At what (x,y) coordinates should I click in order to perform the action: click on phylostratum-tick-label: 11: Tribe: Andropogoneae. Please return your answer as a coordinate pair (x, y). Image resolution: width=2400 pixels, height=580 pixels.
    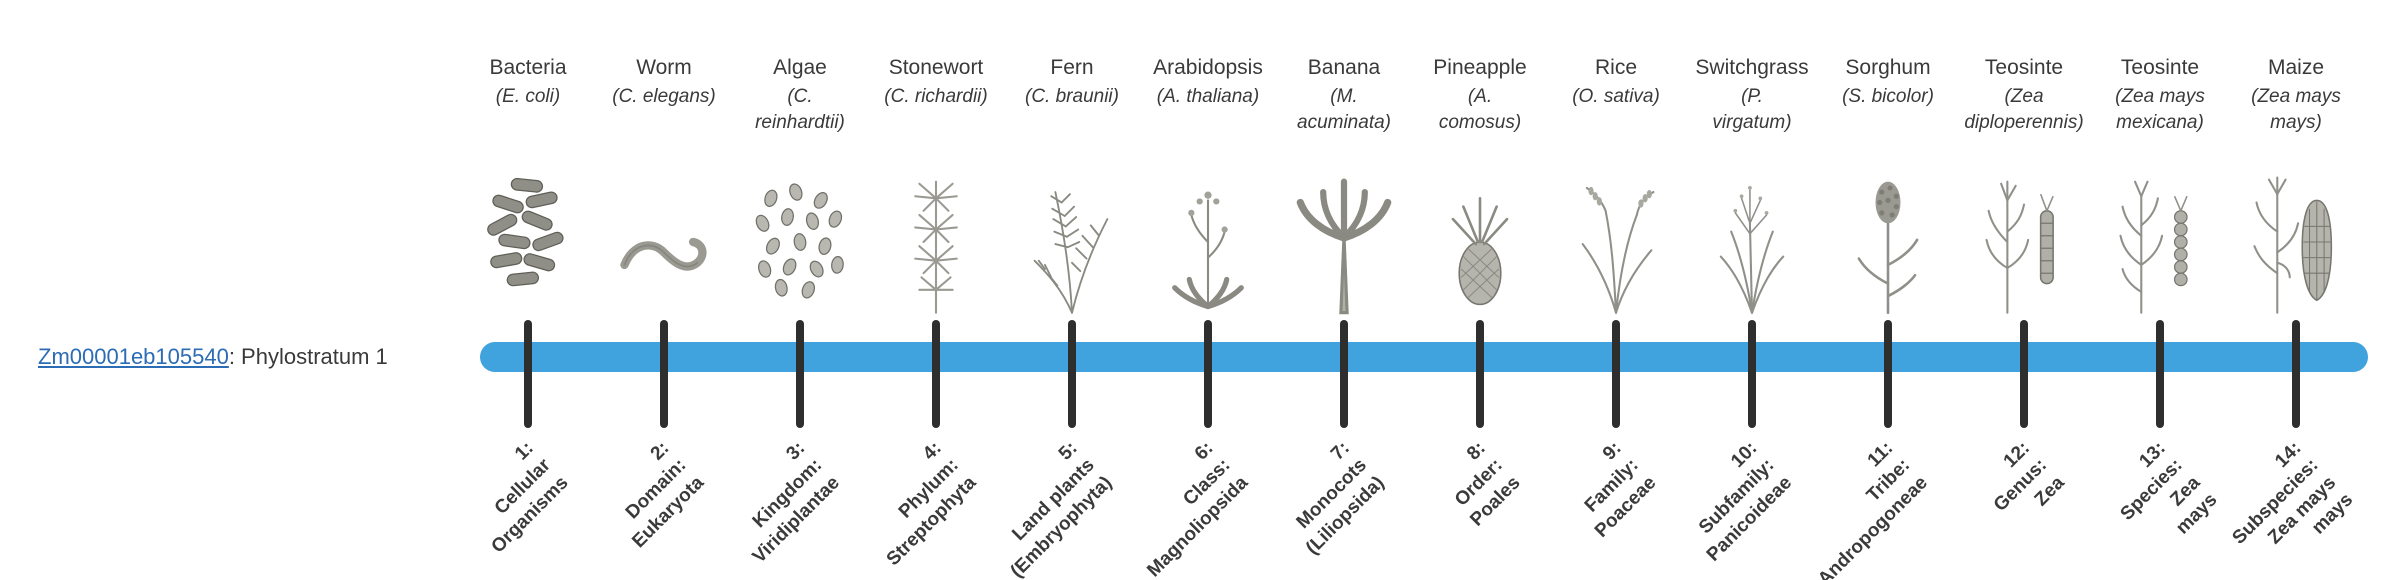
    Looking at the image, I should click on (1873, 508).